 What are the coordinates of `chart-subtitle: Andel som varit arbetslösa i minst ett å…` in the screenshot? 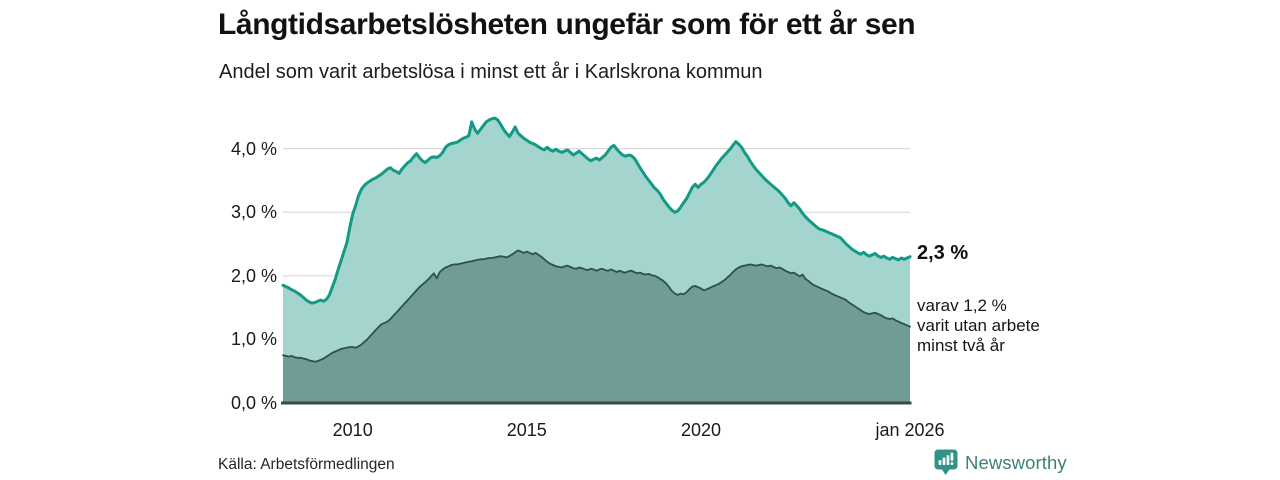 It's located at (491, 72).